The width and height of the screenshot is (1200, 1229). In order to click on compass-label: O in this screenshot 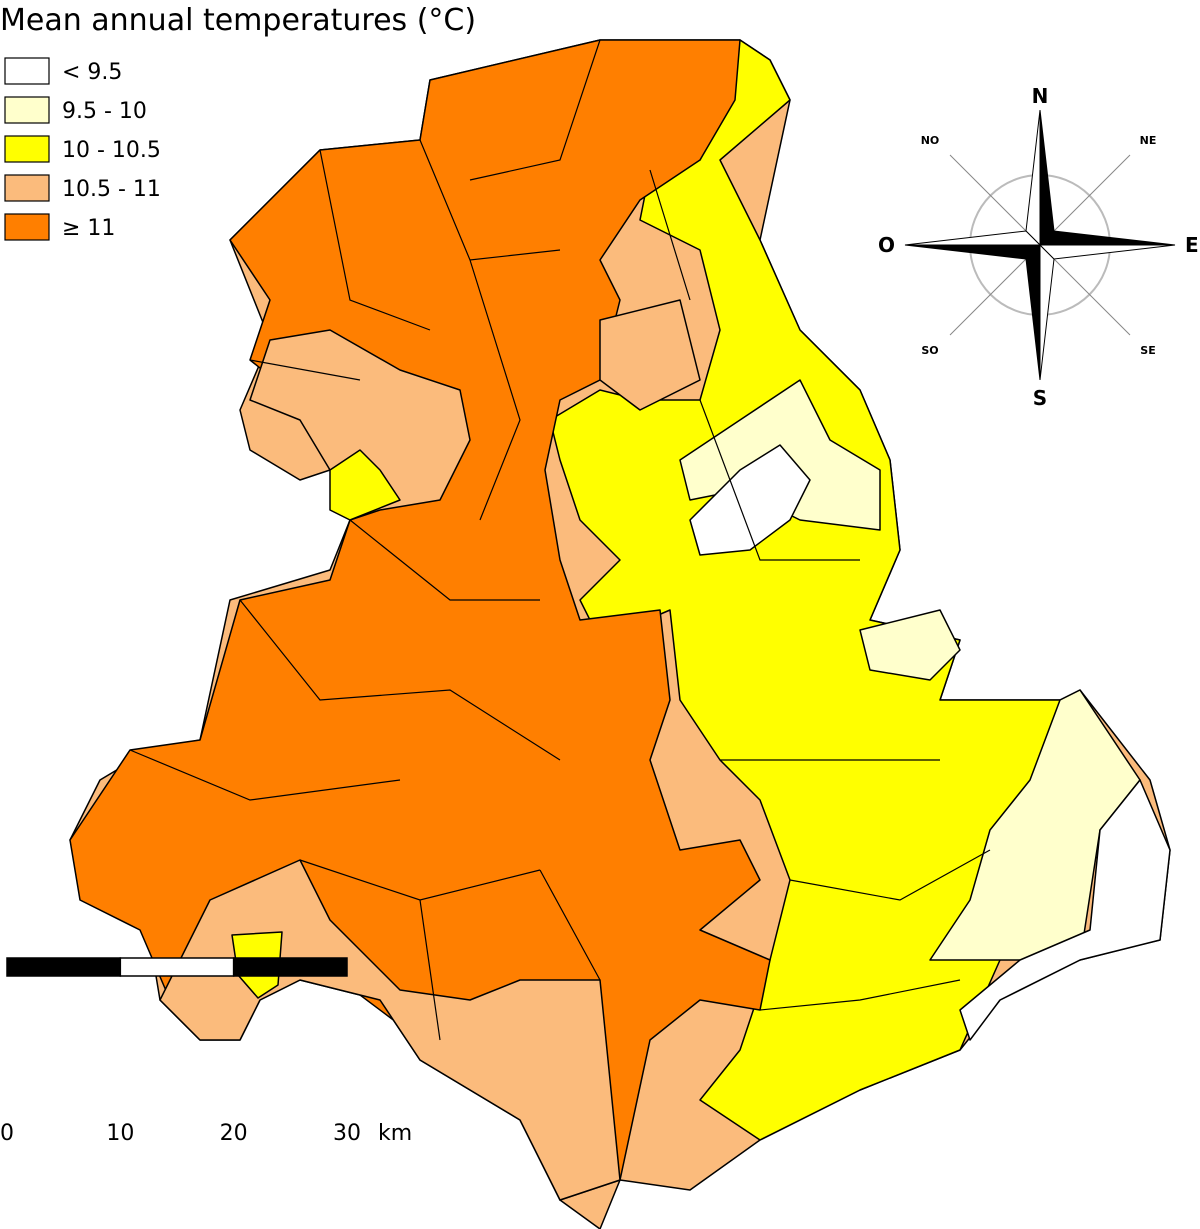, I will do `click(886, 245)`.